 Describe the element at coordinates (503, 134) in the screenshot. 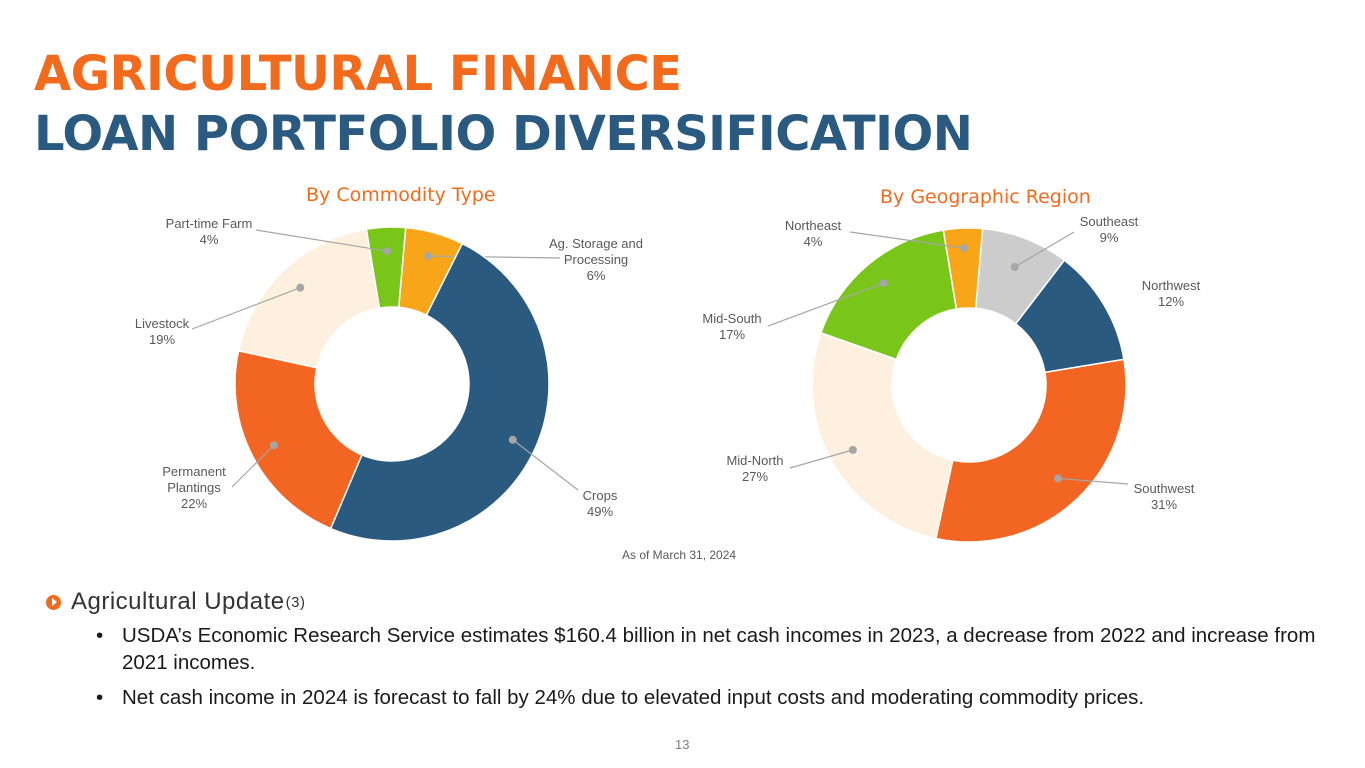

I see `title-line-2: LOAN PORTFOLIO DIVERSIFICATION` at that location.